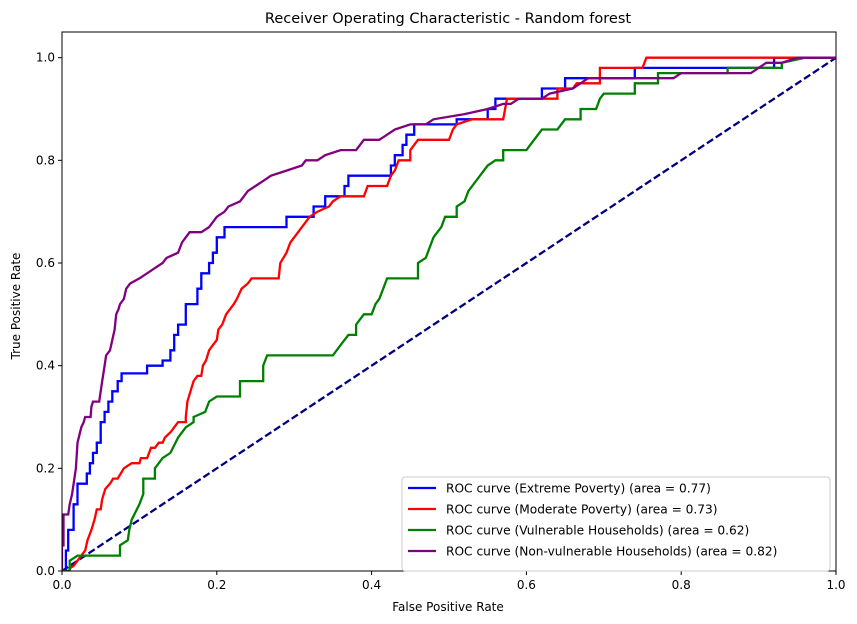 This screenshot has height=624, width=857. I want to click on y-tick-label: 0.2, so click(45, 468).